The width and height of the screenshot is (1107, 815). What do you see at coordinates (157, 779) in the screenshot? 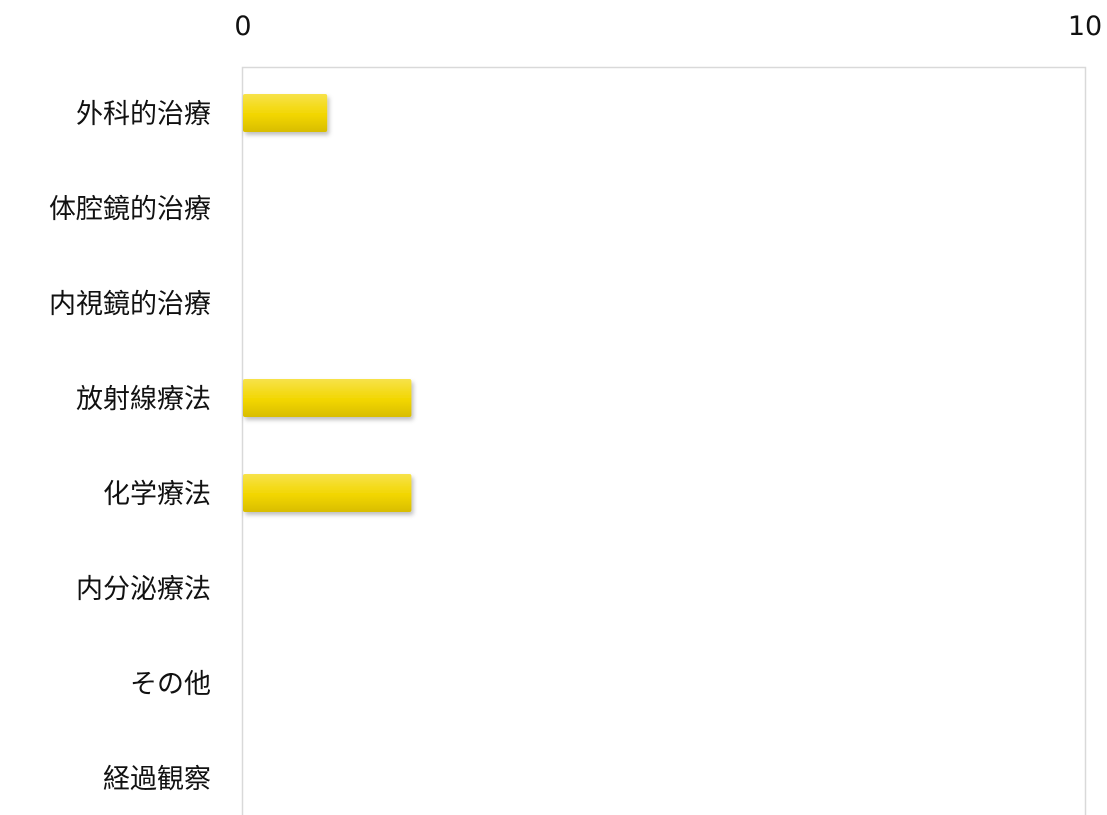
I see `category-label: 経過観察` at bounding box center [157, 779].